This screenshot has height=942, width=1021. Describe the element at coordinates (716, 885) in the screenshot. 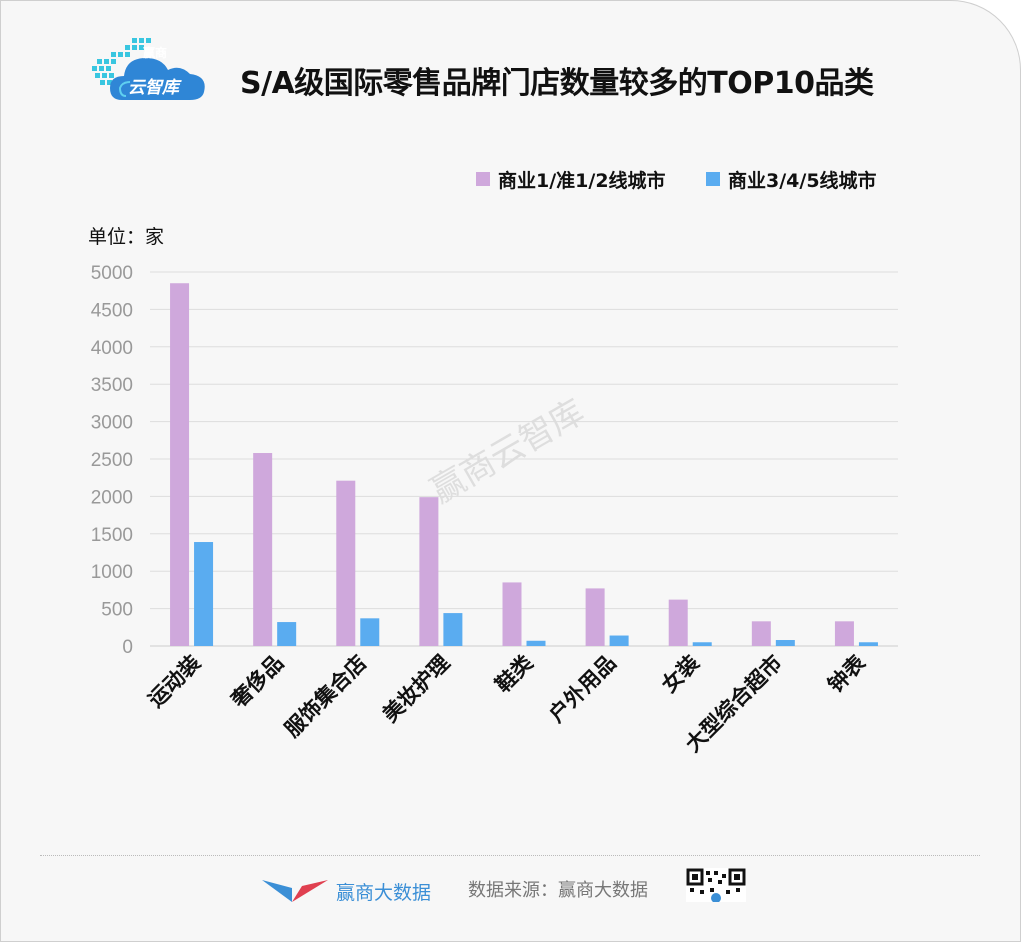

I see `qr-code` at that location.